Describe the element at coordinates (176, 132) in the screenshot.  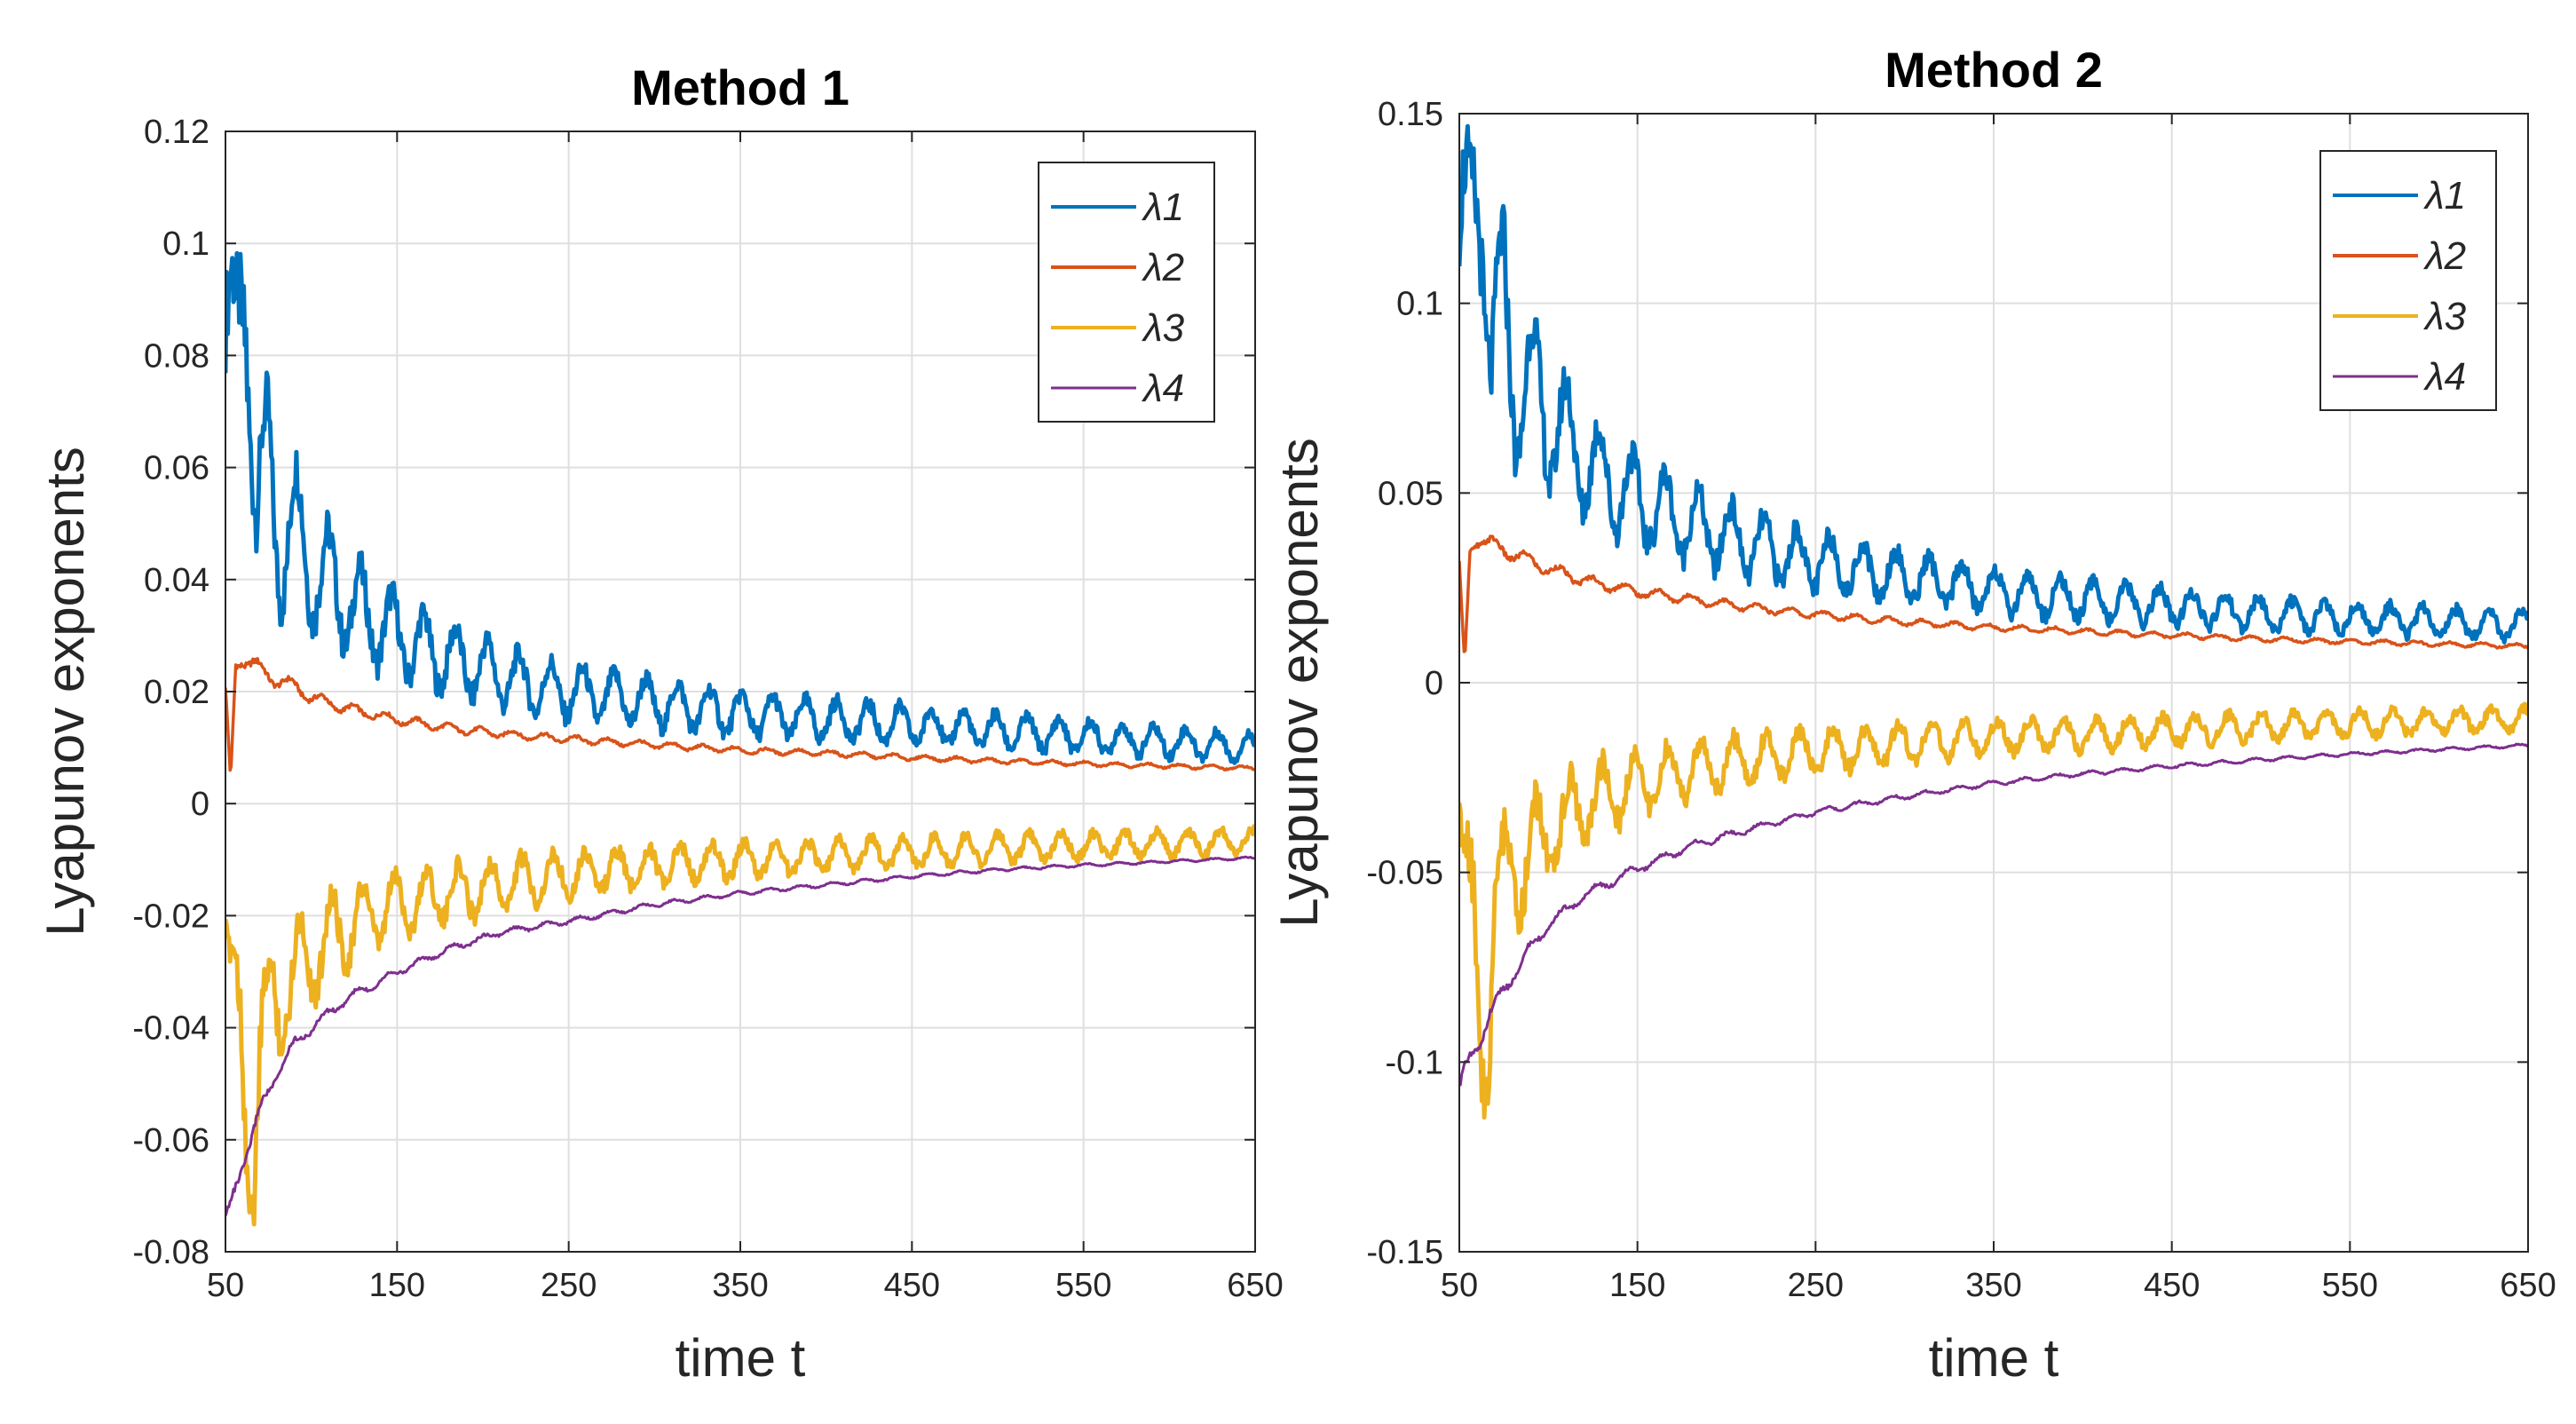
I see `y-tick-label-10: 0.12` at that location.